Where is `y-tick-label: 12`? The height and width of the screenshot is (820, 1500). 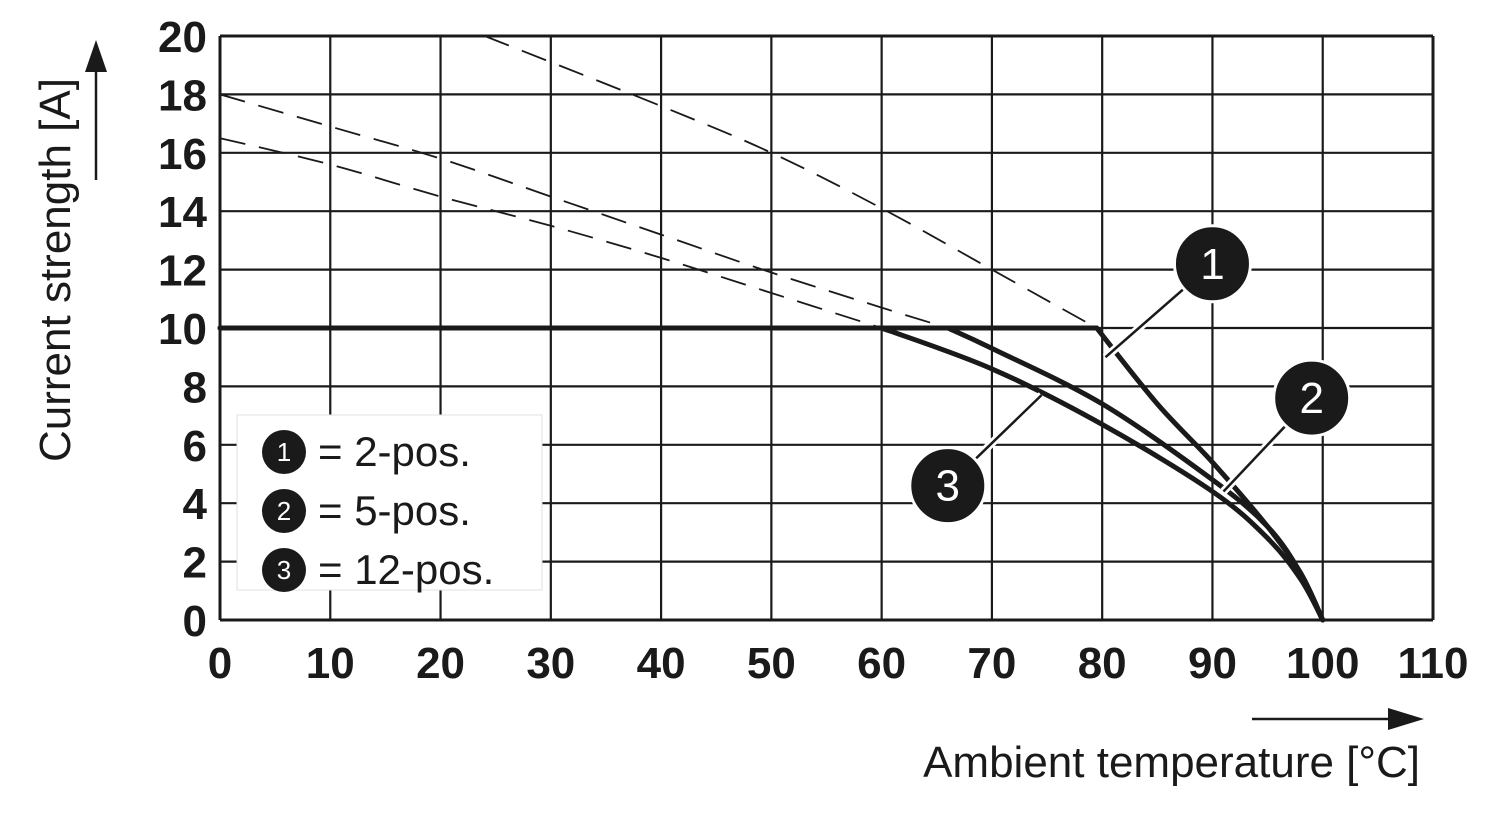 y-tick-label: 12 is located at coordinates (182, 271).